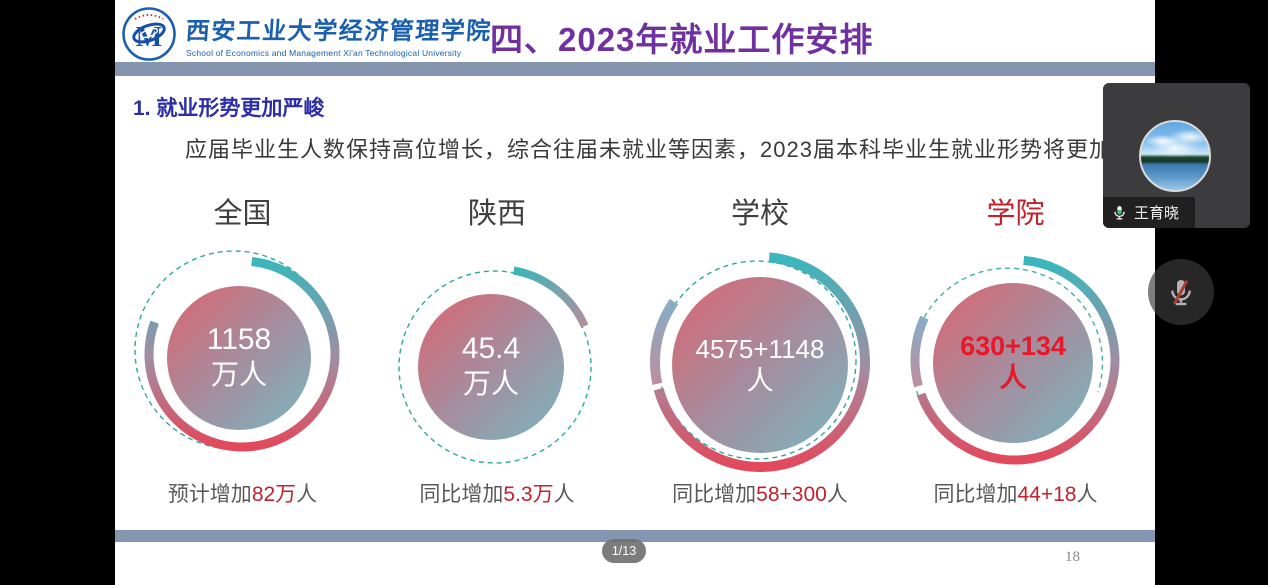 The width and height of the screenshot is (1268, 585). What do you see at coordinates (624, 551) in the screenshot?
I see `page-indicator-badge: 1/13` at bounding box center [624, 551].